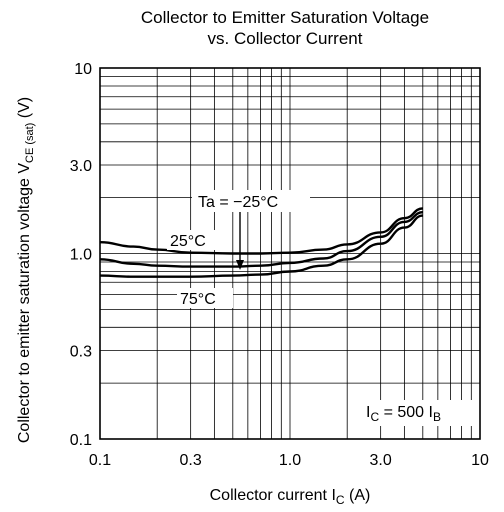 The image size is (504, 512). I want to click on x-tick-label: 1.0, so click(290, 460).